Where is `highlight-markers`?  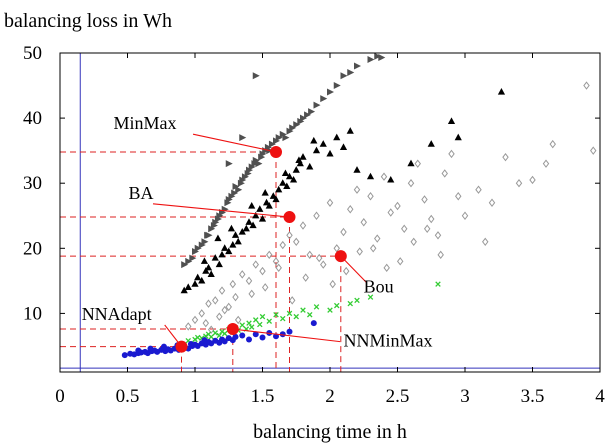 highlight-markers is located at coordinates (261, 249).